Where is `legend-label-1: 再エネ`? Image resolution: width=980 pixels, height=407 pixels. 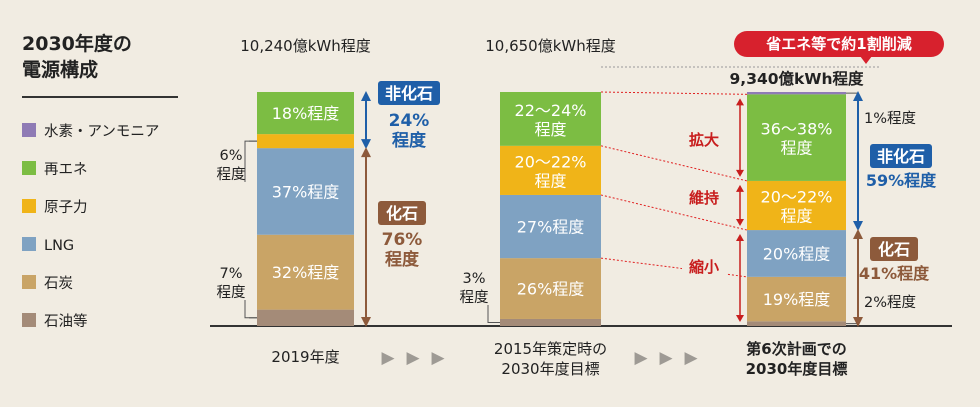 legend-label-1: 再エネ is located at coordinates (66, 169).